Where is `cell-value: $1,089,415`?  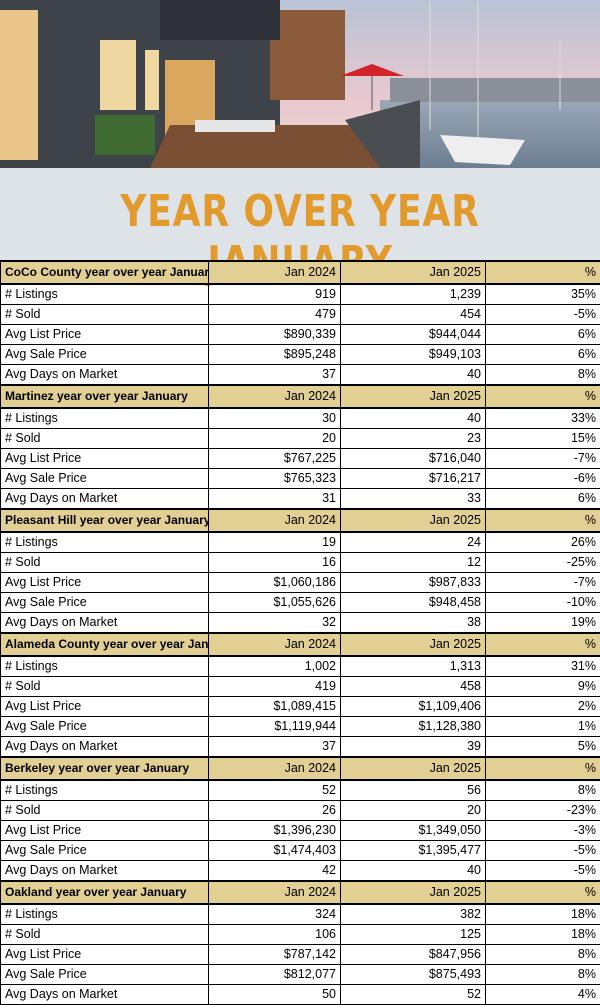
cell-value: $1,089,415 is located at coordinates (275, 707).